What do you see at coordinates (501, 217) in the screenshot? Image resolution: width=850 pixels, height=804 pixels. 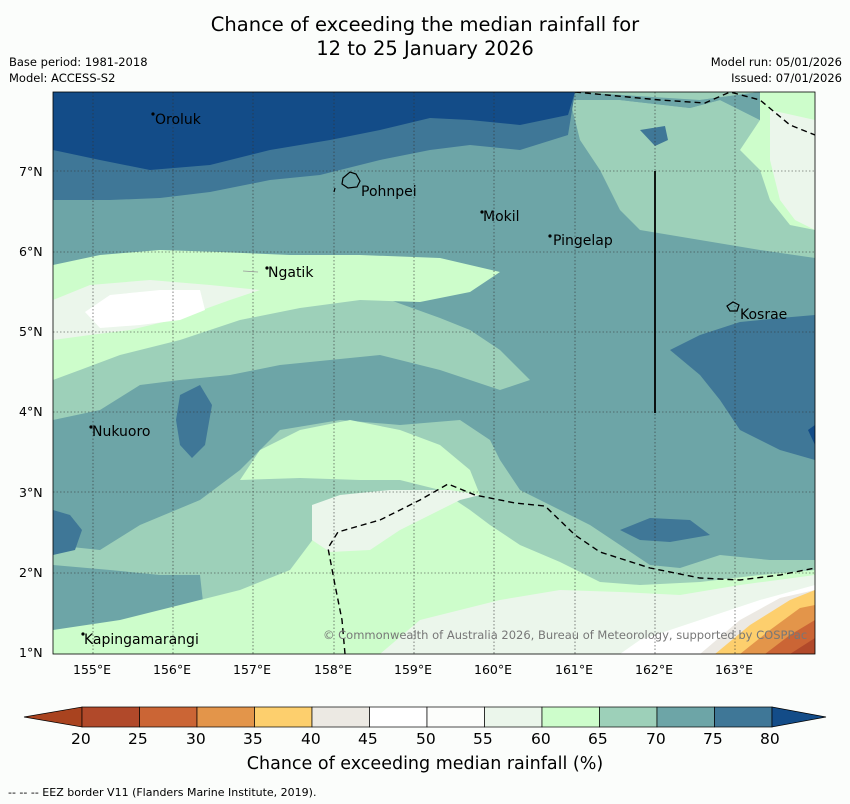 I see `place-mokil: Mokil` at bounding box center [501, 217].